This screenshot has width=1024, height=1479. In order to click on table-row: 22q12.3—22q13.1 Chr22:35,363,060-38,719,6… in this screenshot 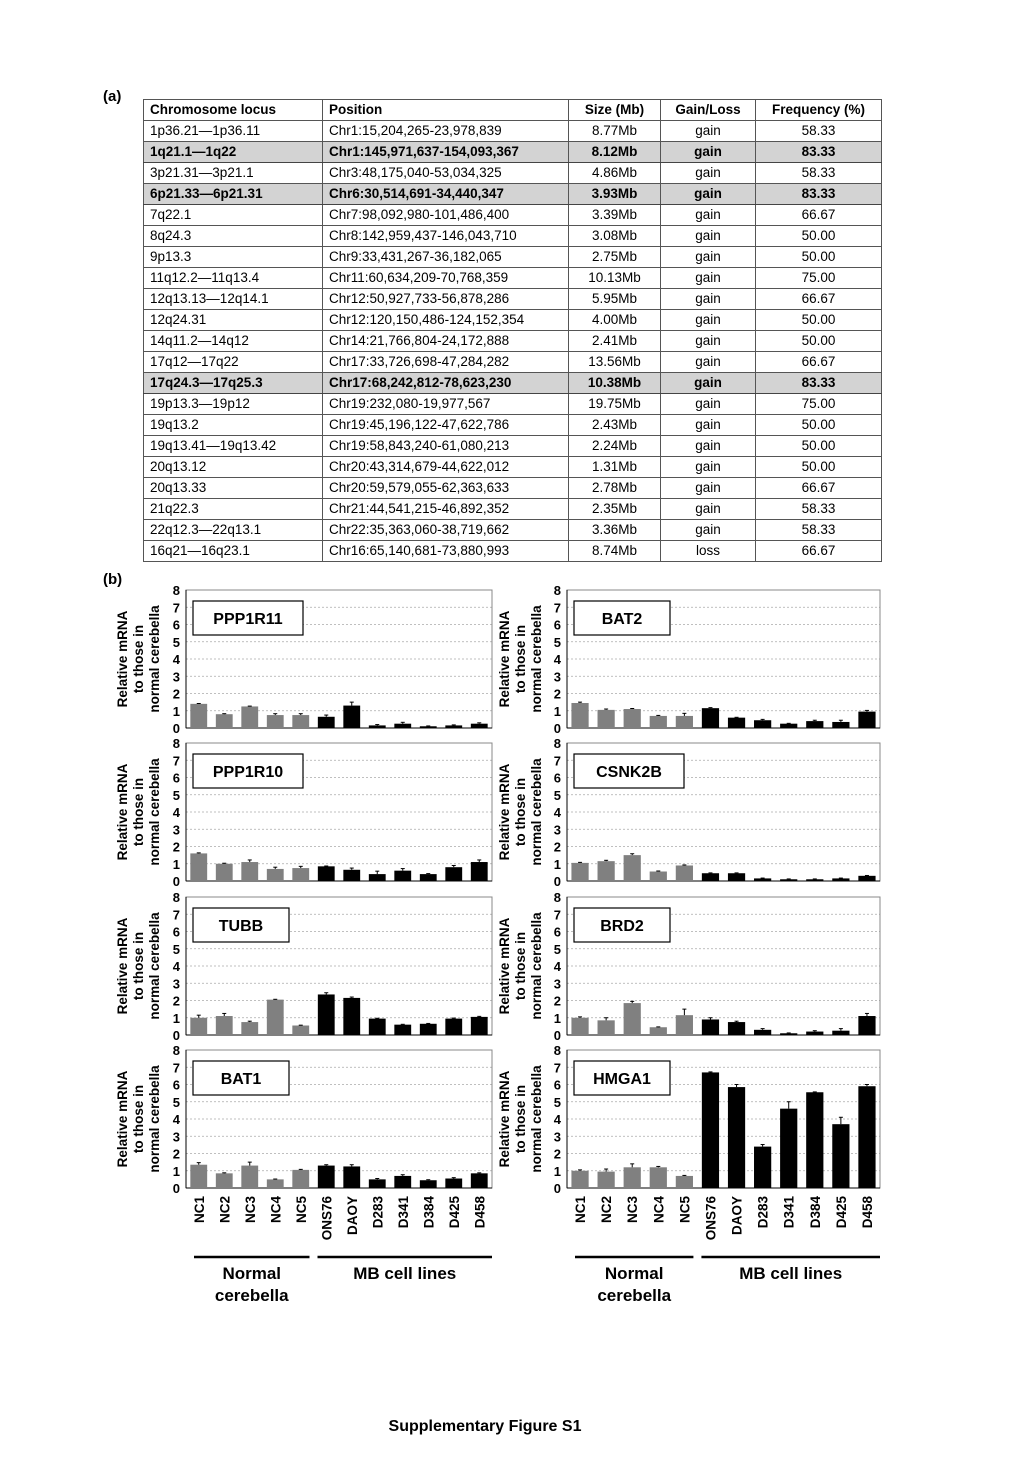, I will do `click(512, 530)`.